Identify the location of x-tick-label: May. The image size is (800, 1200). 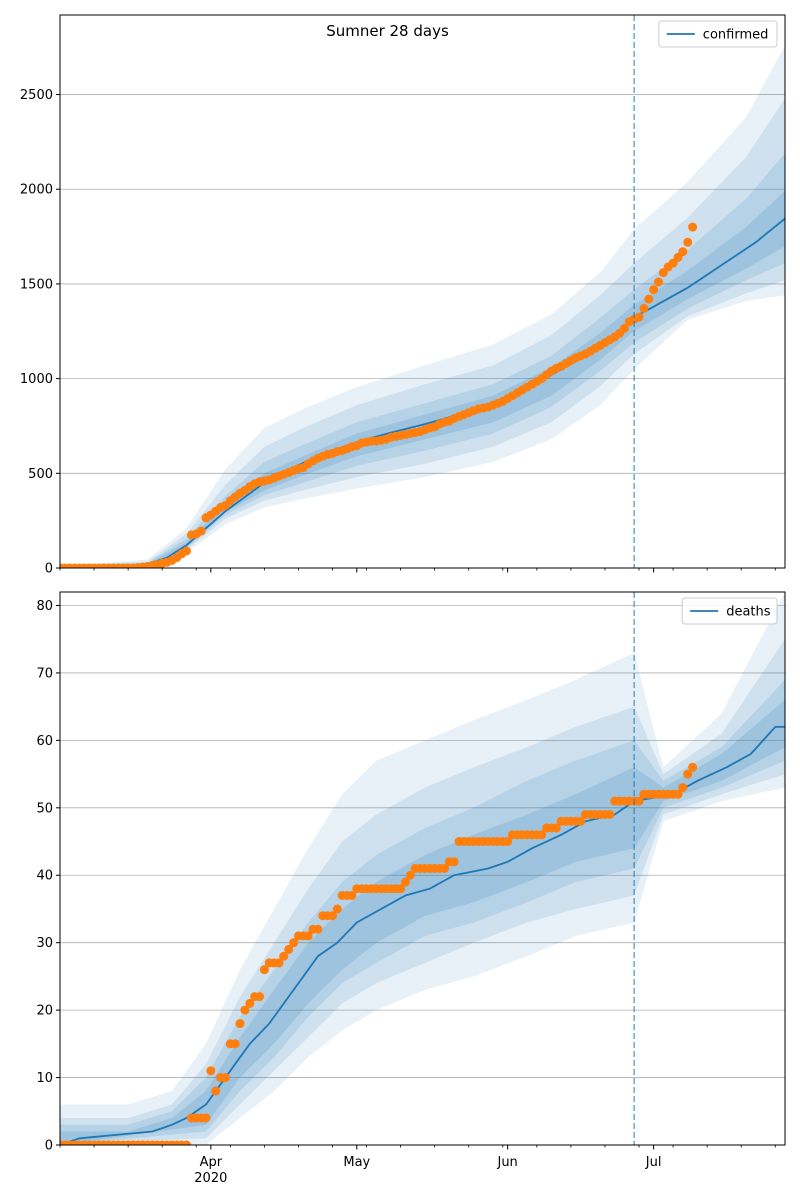
(356, 1162).